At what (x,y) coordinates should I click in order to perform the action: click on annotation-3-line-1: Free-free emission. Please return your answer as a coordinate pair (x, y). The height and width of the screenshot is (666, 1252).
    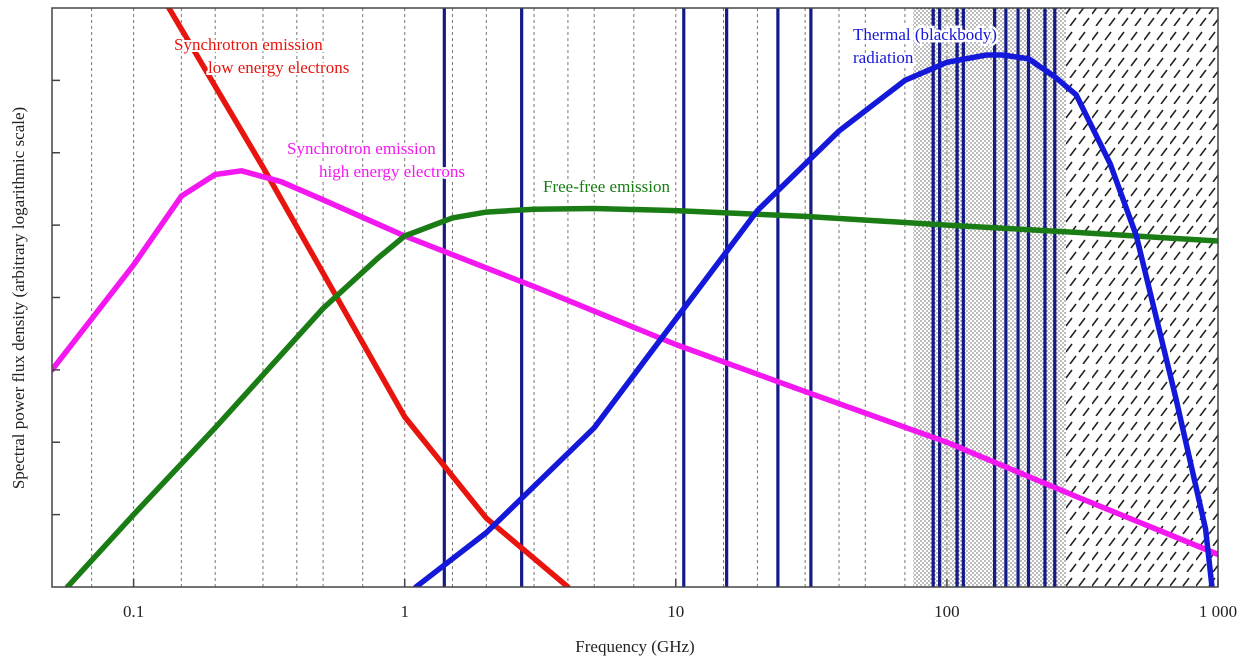
    Looking at the image, I should click on (606, 186).